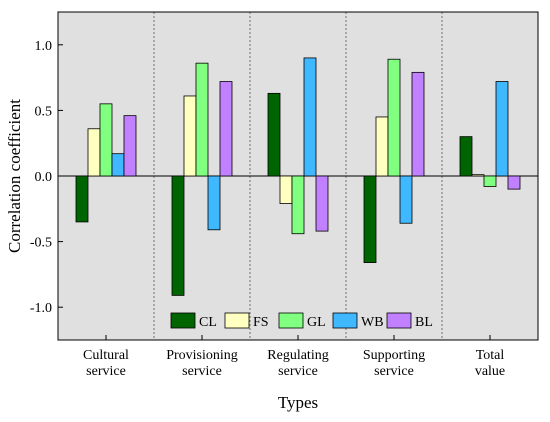 This screenshot has width=550, height=422. What do you see at coordinates (297, 363) in the screenshot?
I see `x-tick-label: Regulating service` at bounding box center [297, 363].